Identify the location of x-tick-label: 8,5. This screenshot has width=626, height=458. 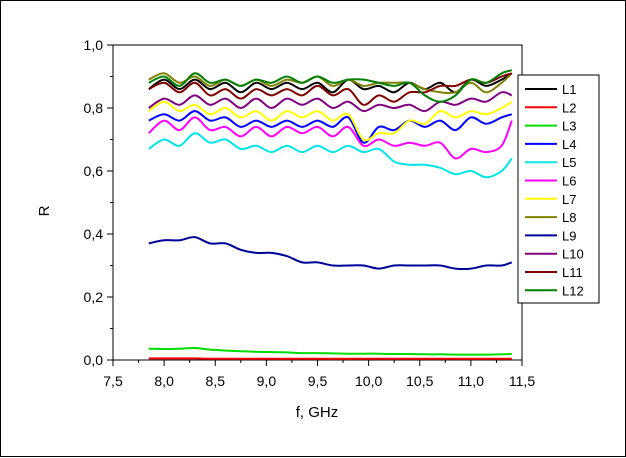
(216, 381).